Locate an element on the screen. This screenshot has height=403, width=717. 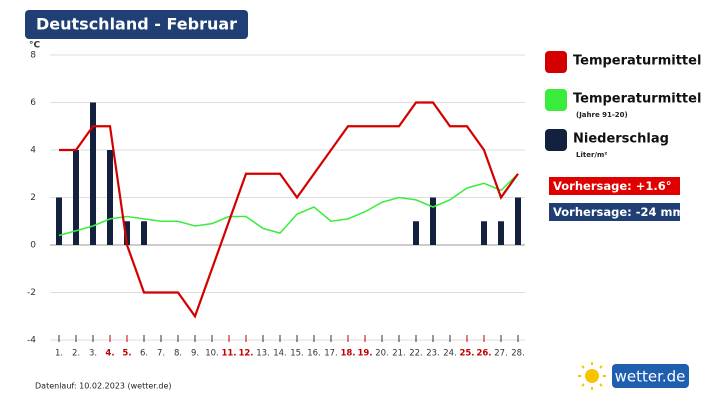
x-tick-label: 22. is located at coordinates (416, 354).